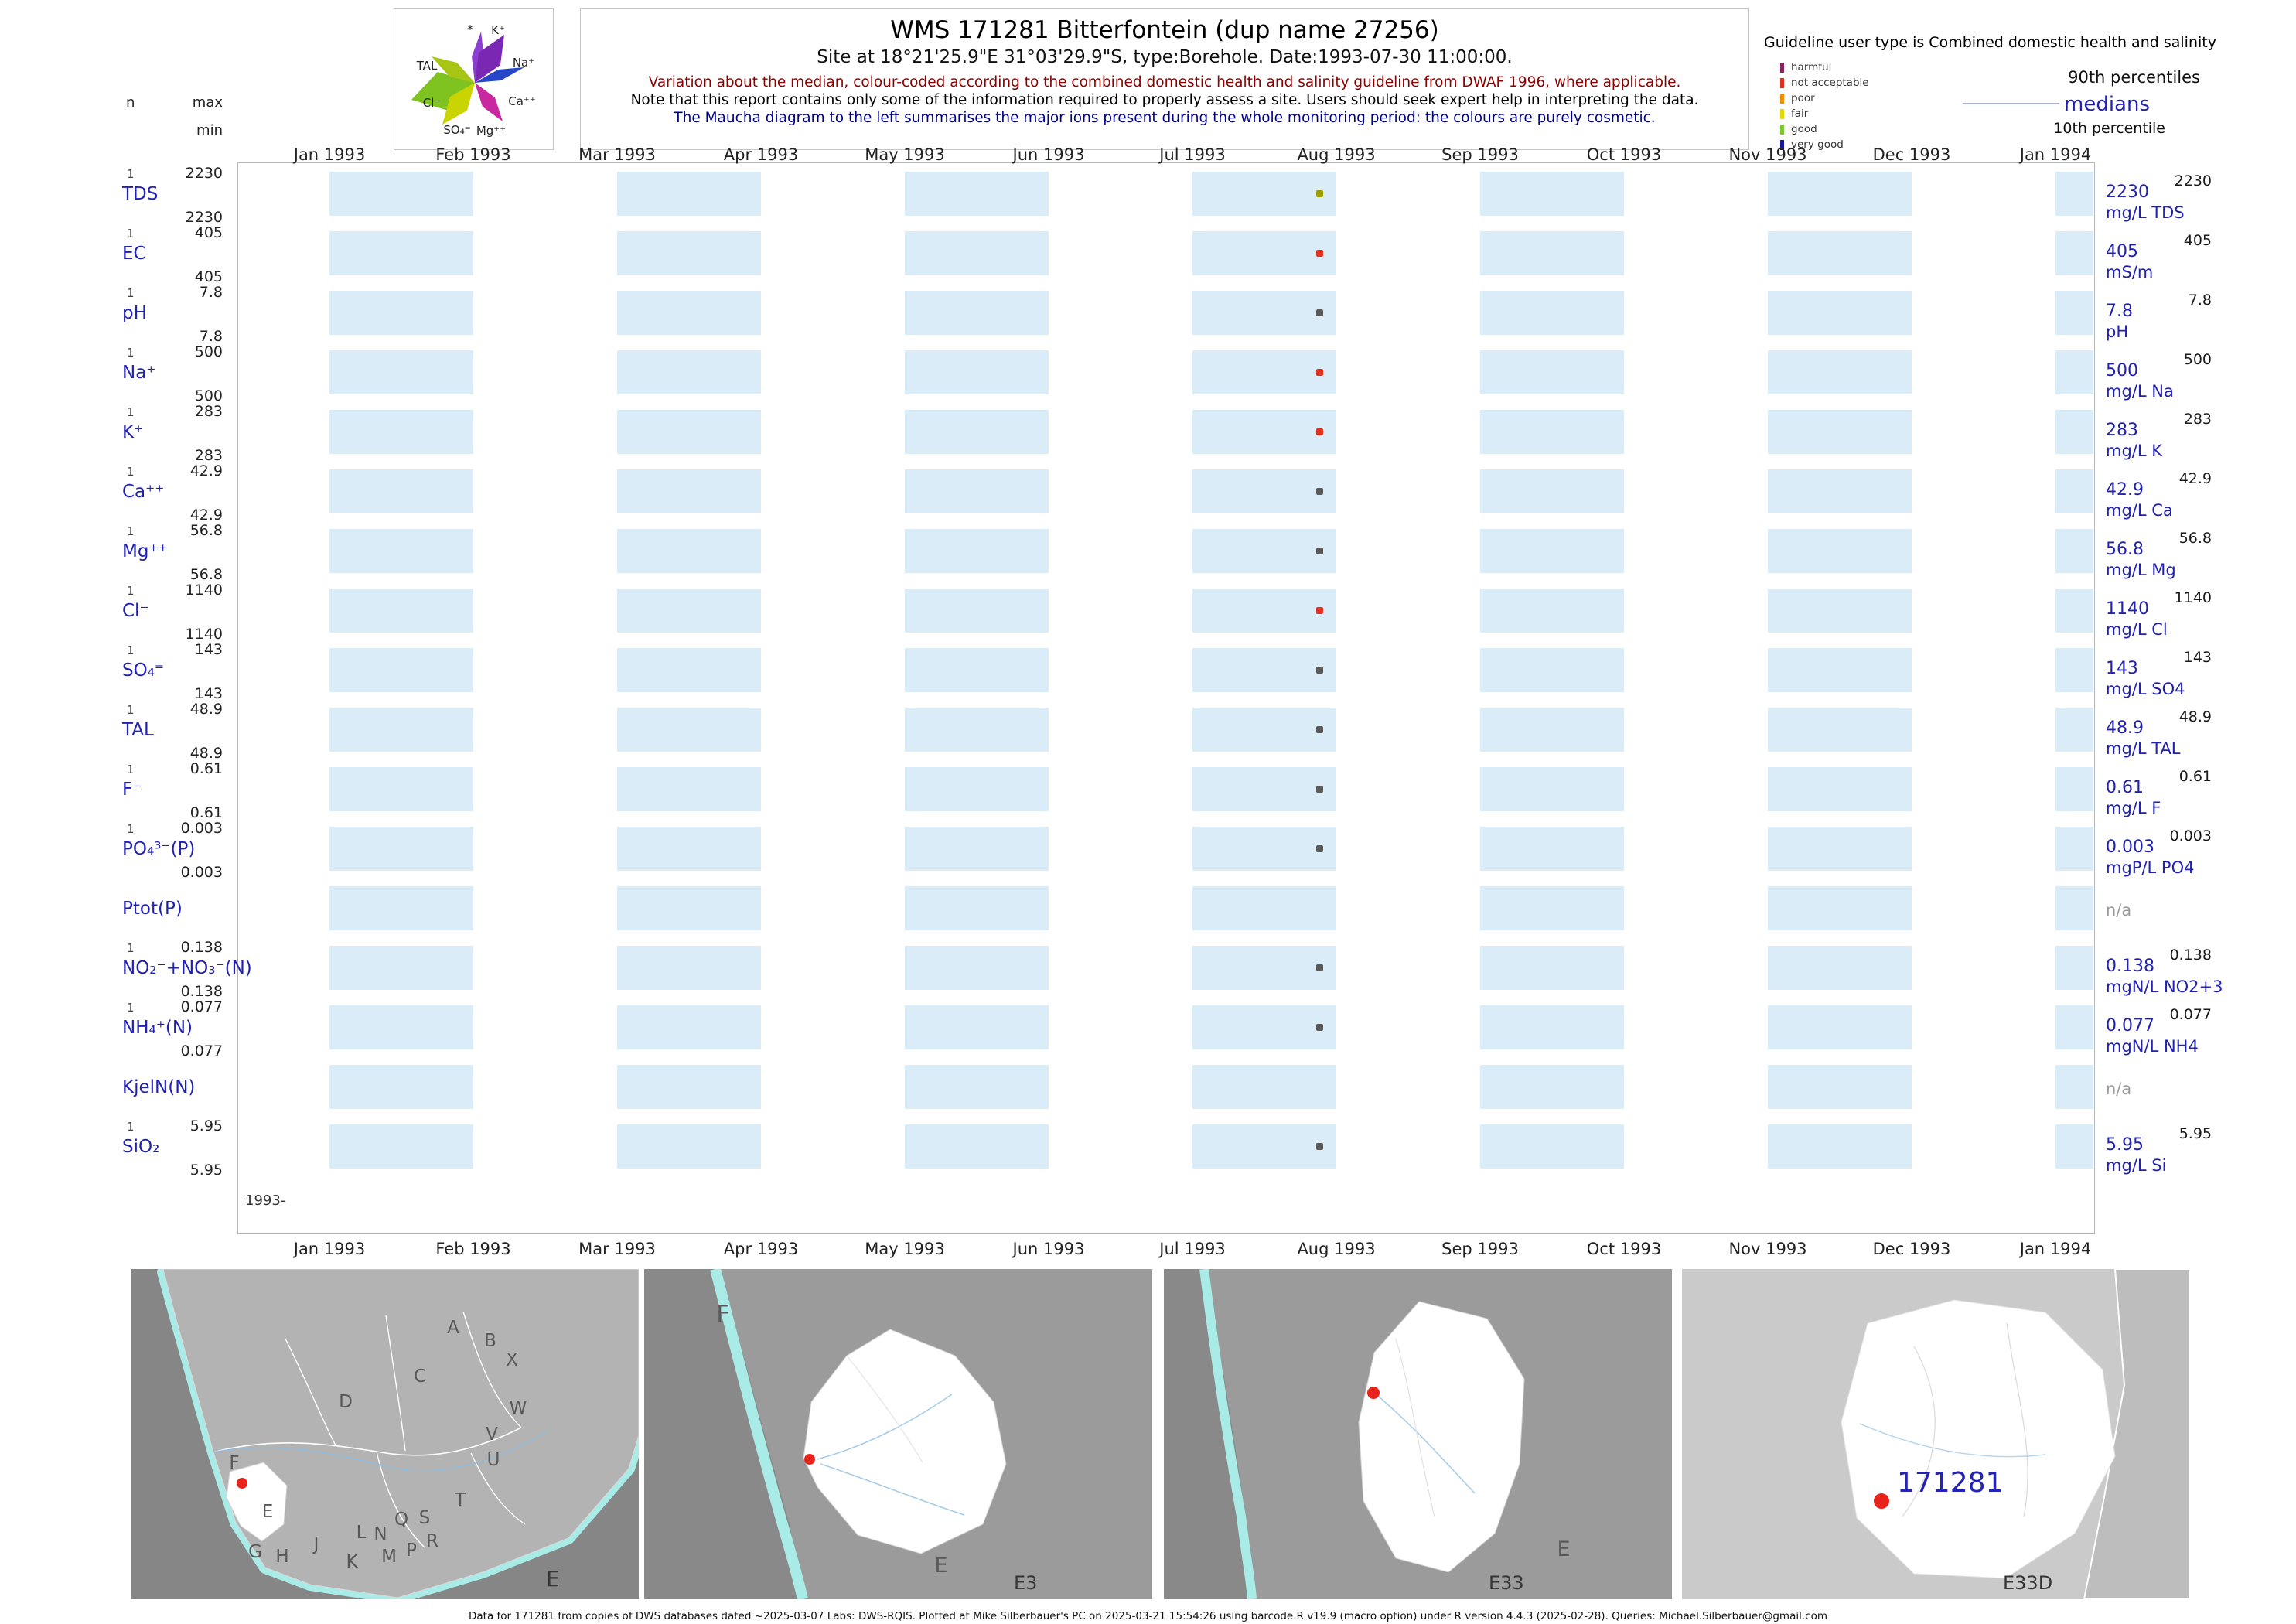 This screenshot has width=2296, height=1624. What do you see at coordinates (131, 472) in the screenshot?
I see `row-n-ca: 1` at bounding box center [131, 472].